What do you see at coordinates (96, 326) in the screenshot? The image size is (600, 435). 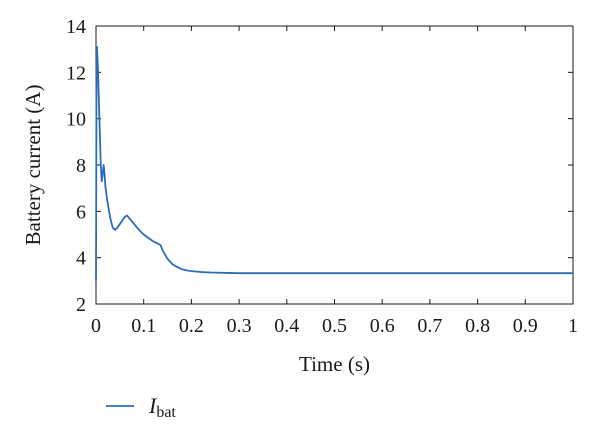 I see `x-tick-label: 0` at bounding box center [96, 326].